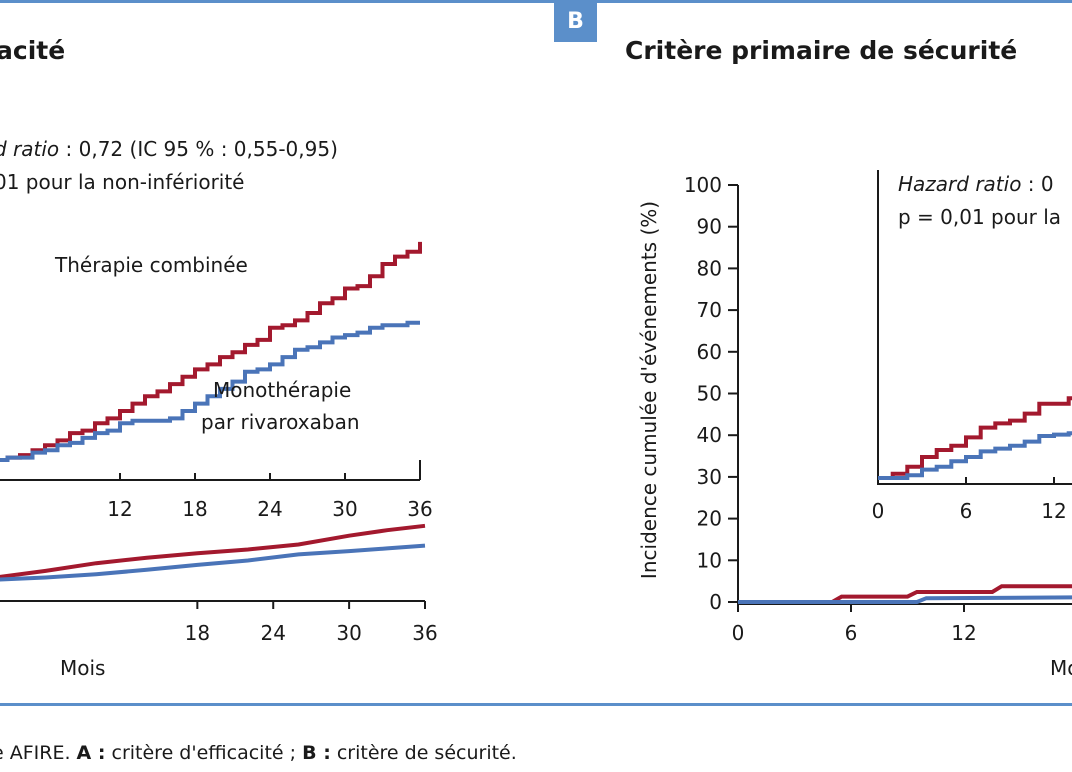 This screenshot has height=772, width=1072. I want to click on panel-b-x-label: Mo, so click(1061, 668).